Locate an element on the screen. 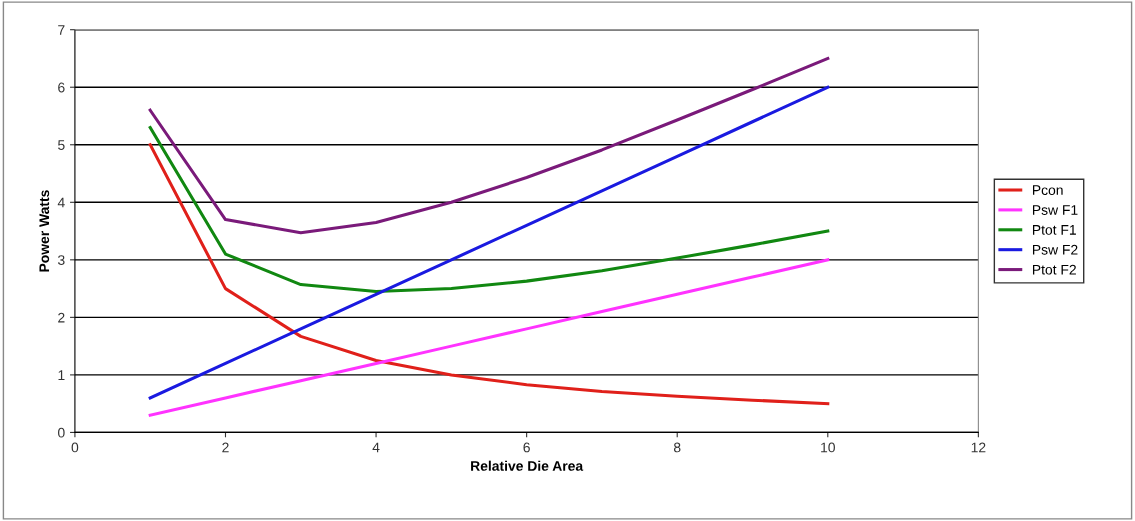 The height and width of the screenshot is (521, 1135). x-tick-label: 0 is located at coordinates (75, 447).